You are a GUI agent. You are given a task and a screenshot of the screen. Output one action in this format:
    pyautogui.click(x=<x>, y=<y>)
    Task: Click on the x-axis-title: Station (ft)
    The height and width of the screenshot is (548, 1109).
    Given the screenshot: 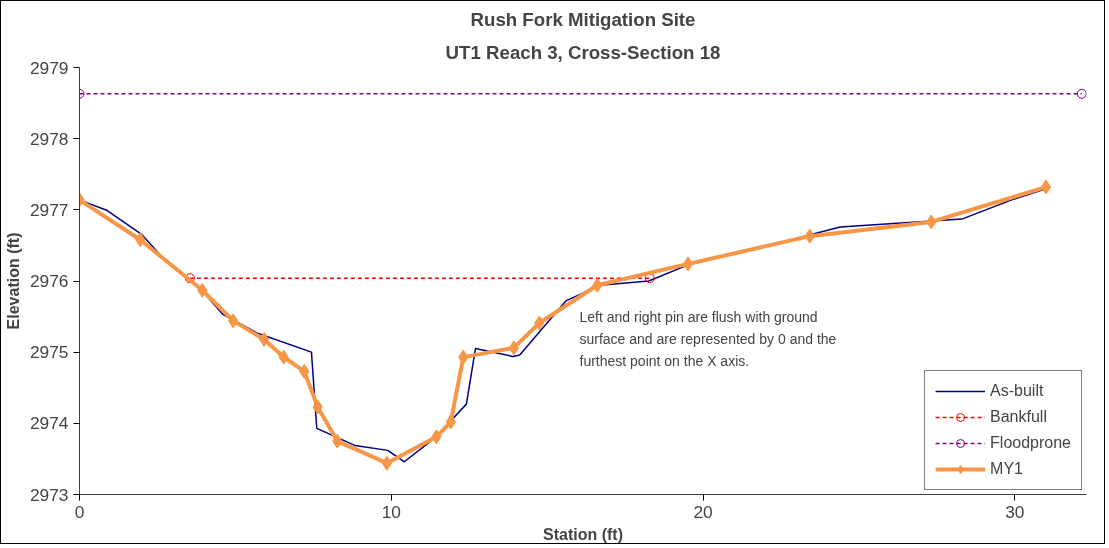 What is the action you would take?
    pyautogui.click(x=583, y=534)
    